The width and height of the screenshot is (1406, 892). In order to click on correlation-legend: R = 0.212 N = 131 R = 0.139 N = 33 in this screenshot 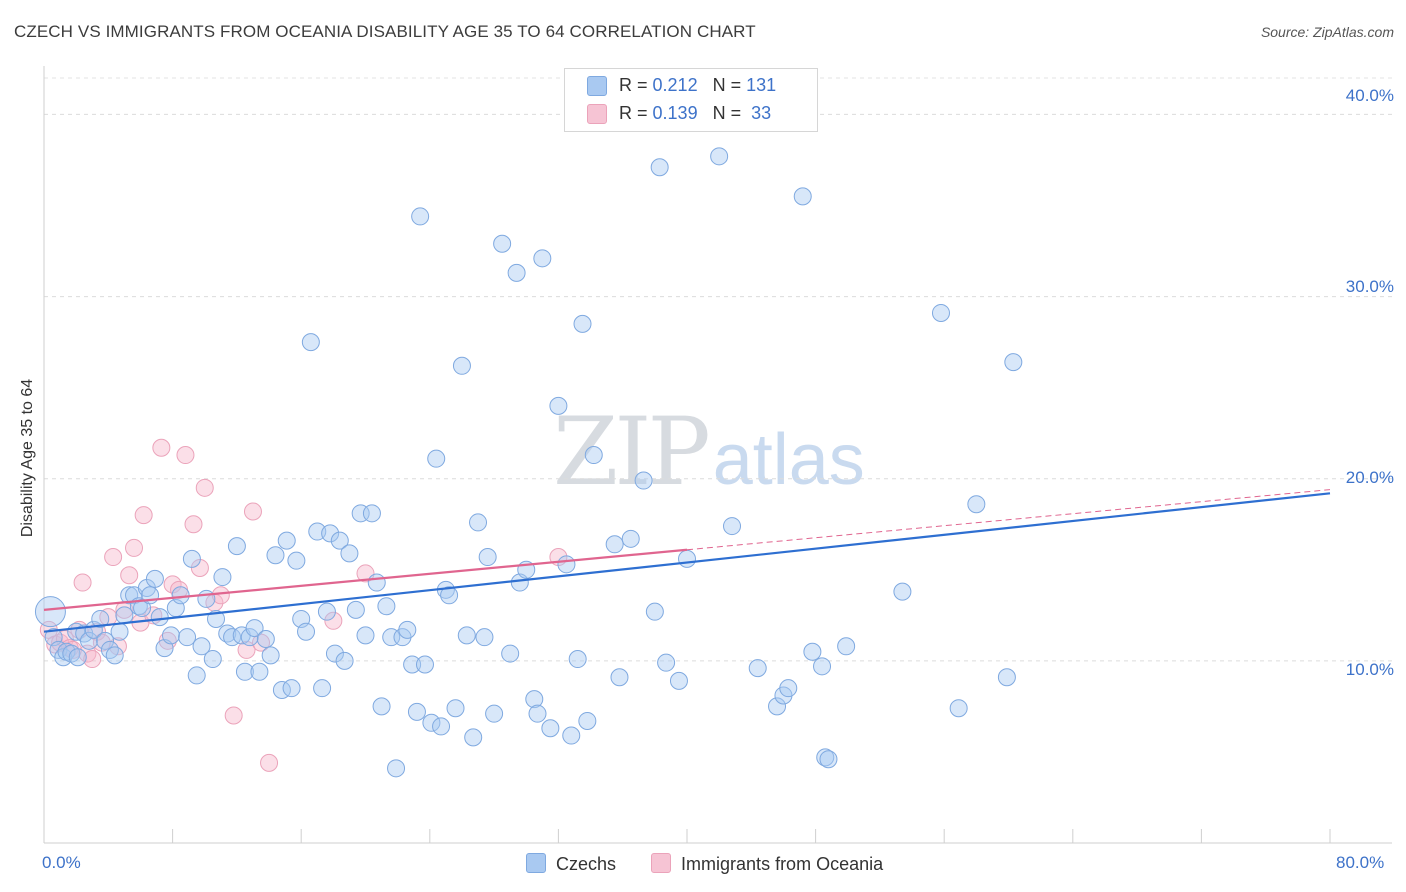, I will do `click(691, 100)`.